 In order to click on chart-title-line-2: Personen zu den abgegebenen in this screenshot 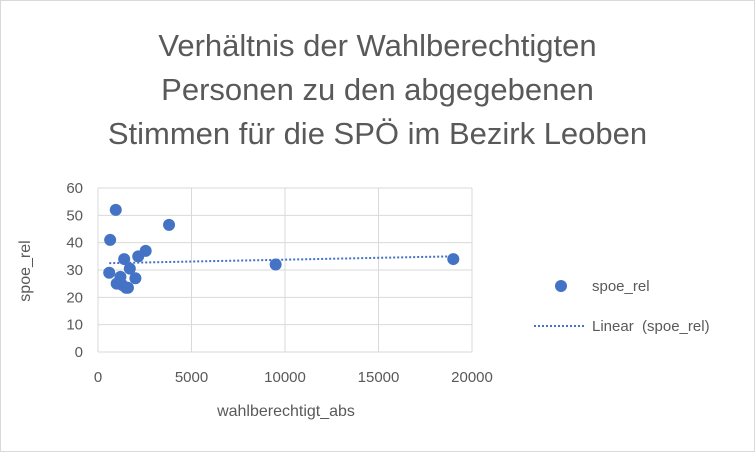, I will do `click(377, 89)`.